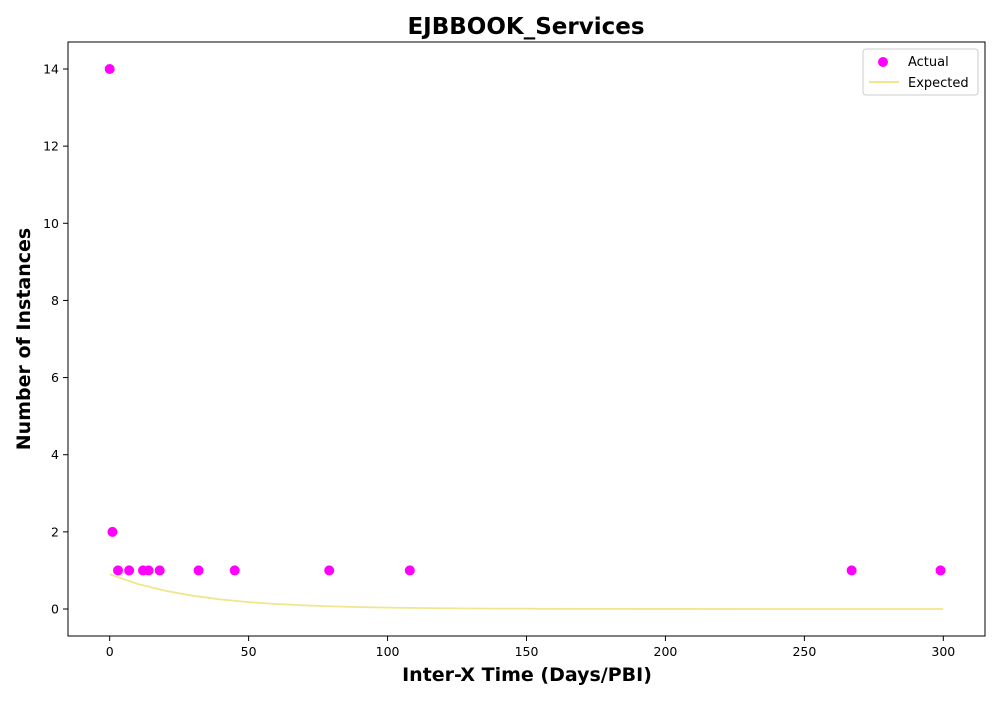  Describe the element at coordinates (51, 223) in the screenshot. I see `y-tick-label: 10` at that location.